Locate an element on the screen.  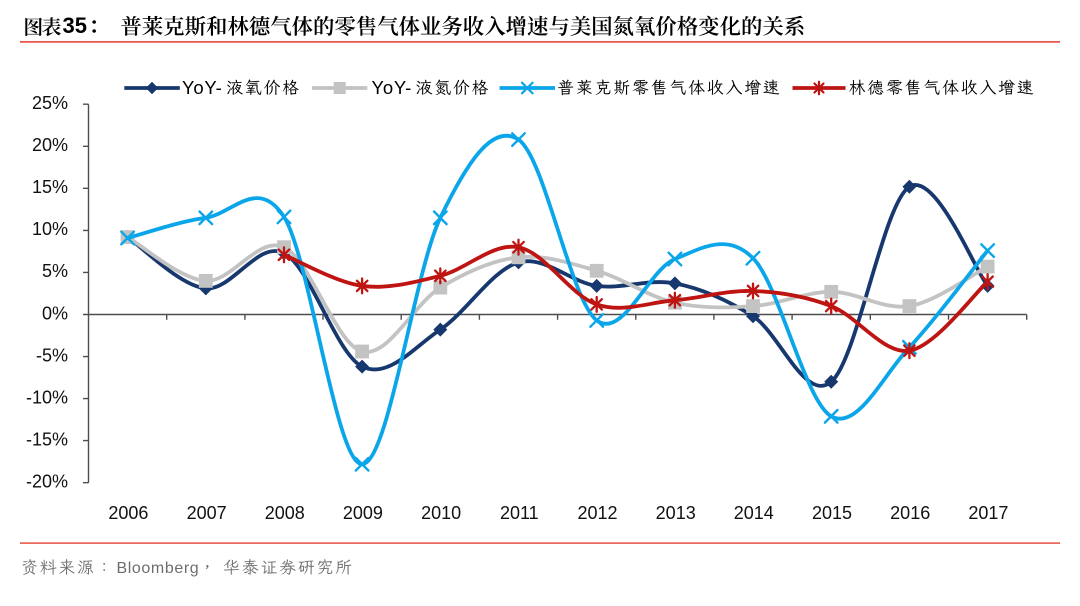
svg-text: -10% is located at coordinates (47, 397).